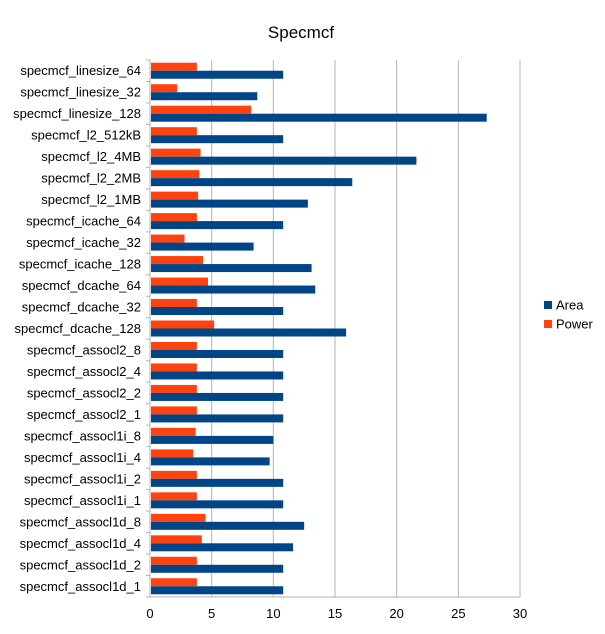 The width and height of the screenshot is (605, 634). I want to click on y-tick-label: specmcf_assocl1d_2, so click(80, 564).